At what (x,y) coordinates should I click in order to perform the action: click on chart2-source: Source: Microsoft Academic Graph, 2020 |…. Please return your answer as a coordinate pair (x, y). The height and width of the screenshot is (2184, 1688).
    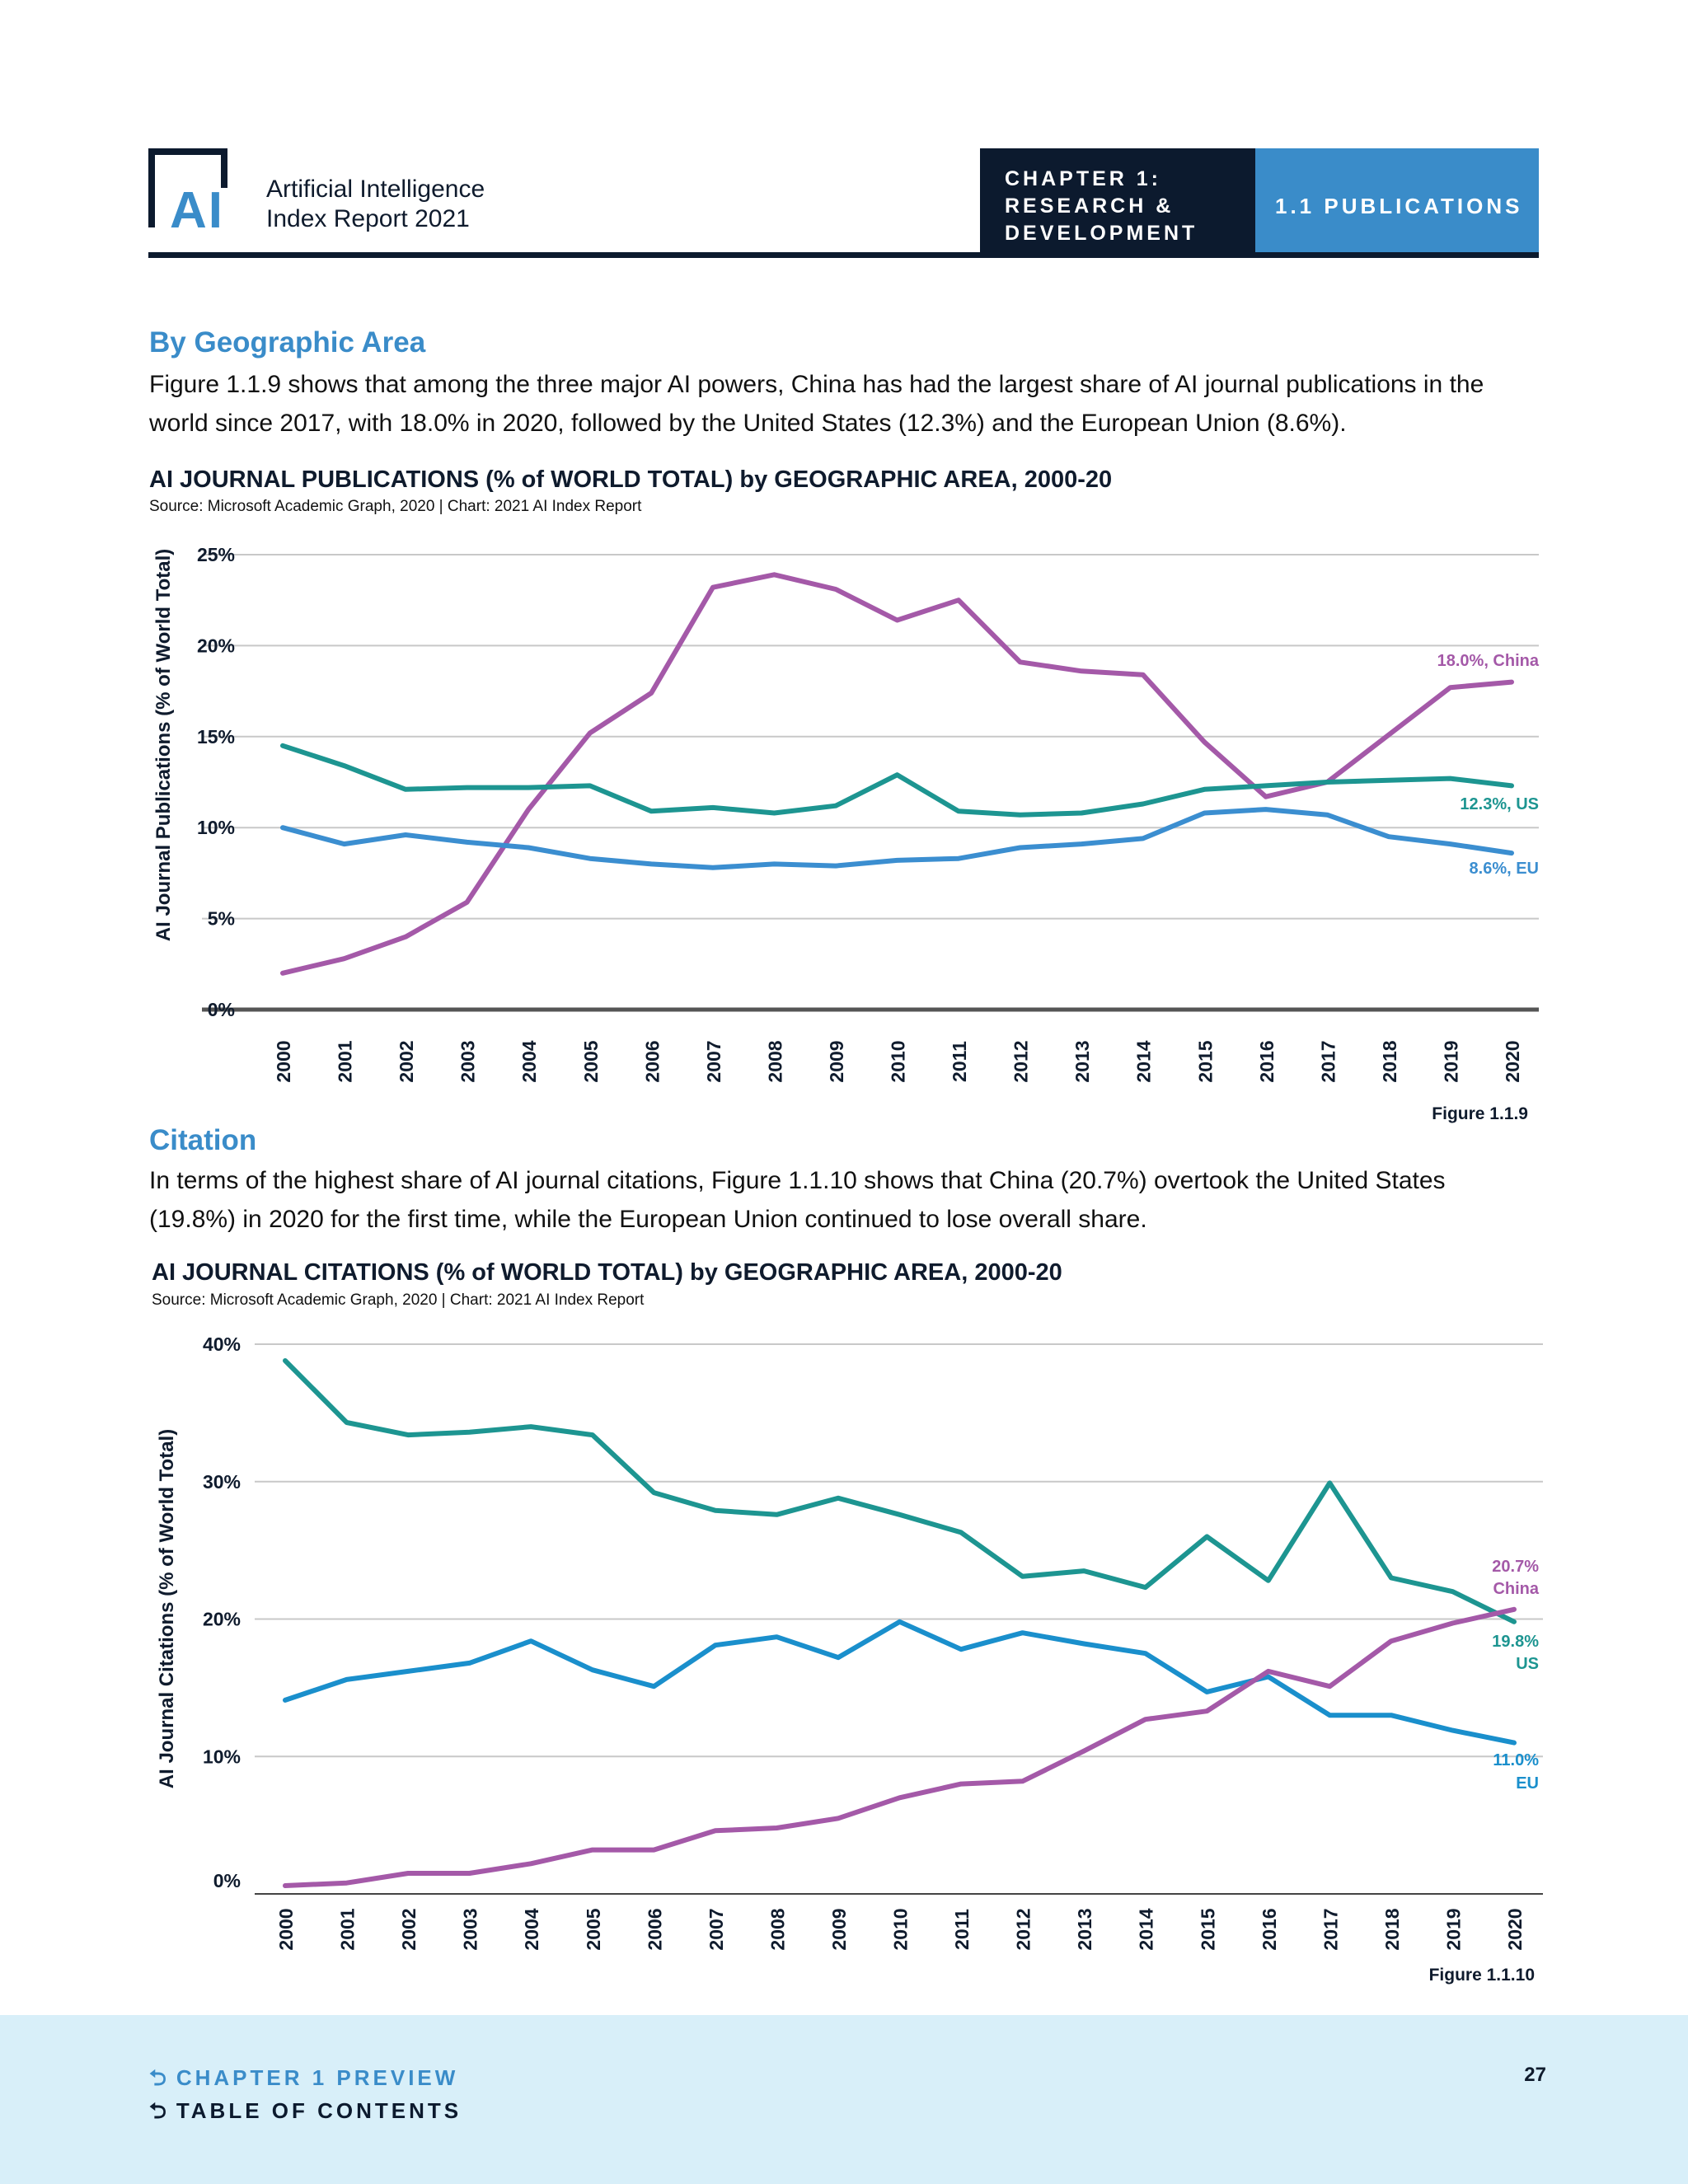
    Looking at the image, I should click on (399, 1300).